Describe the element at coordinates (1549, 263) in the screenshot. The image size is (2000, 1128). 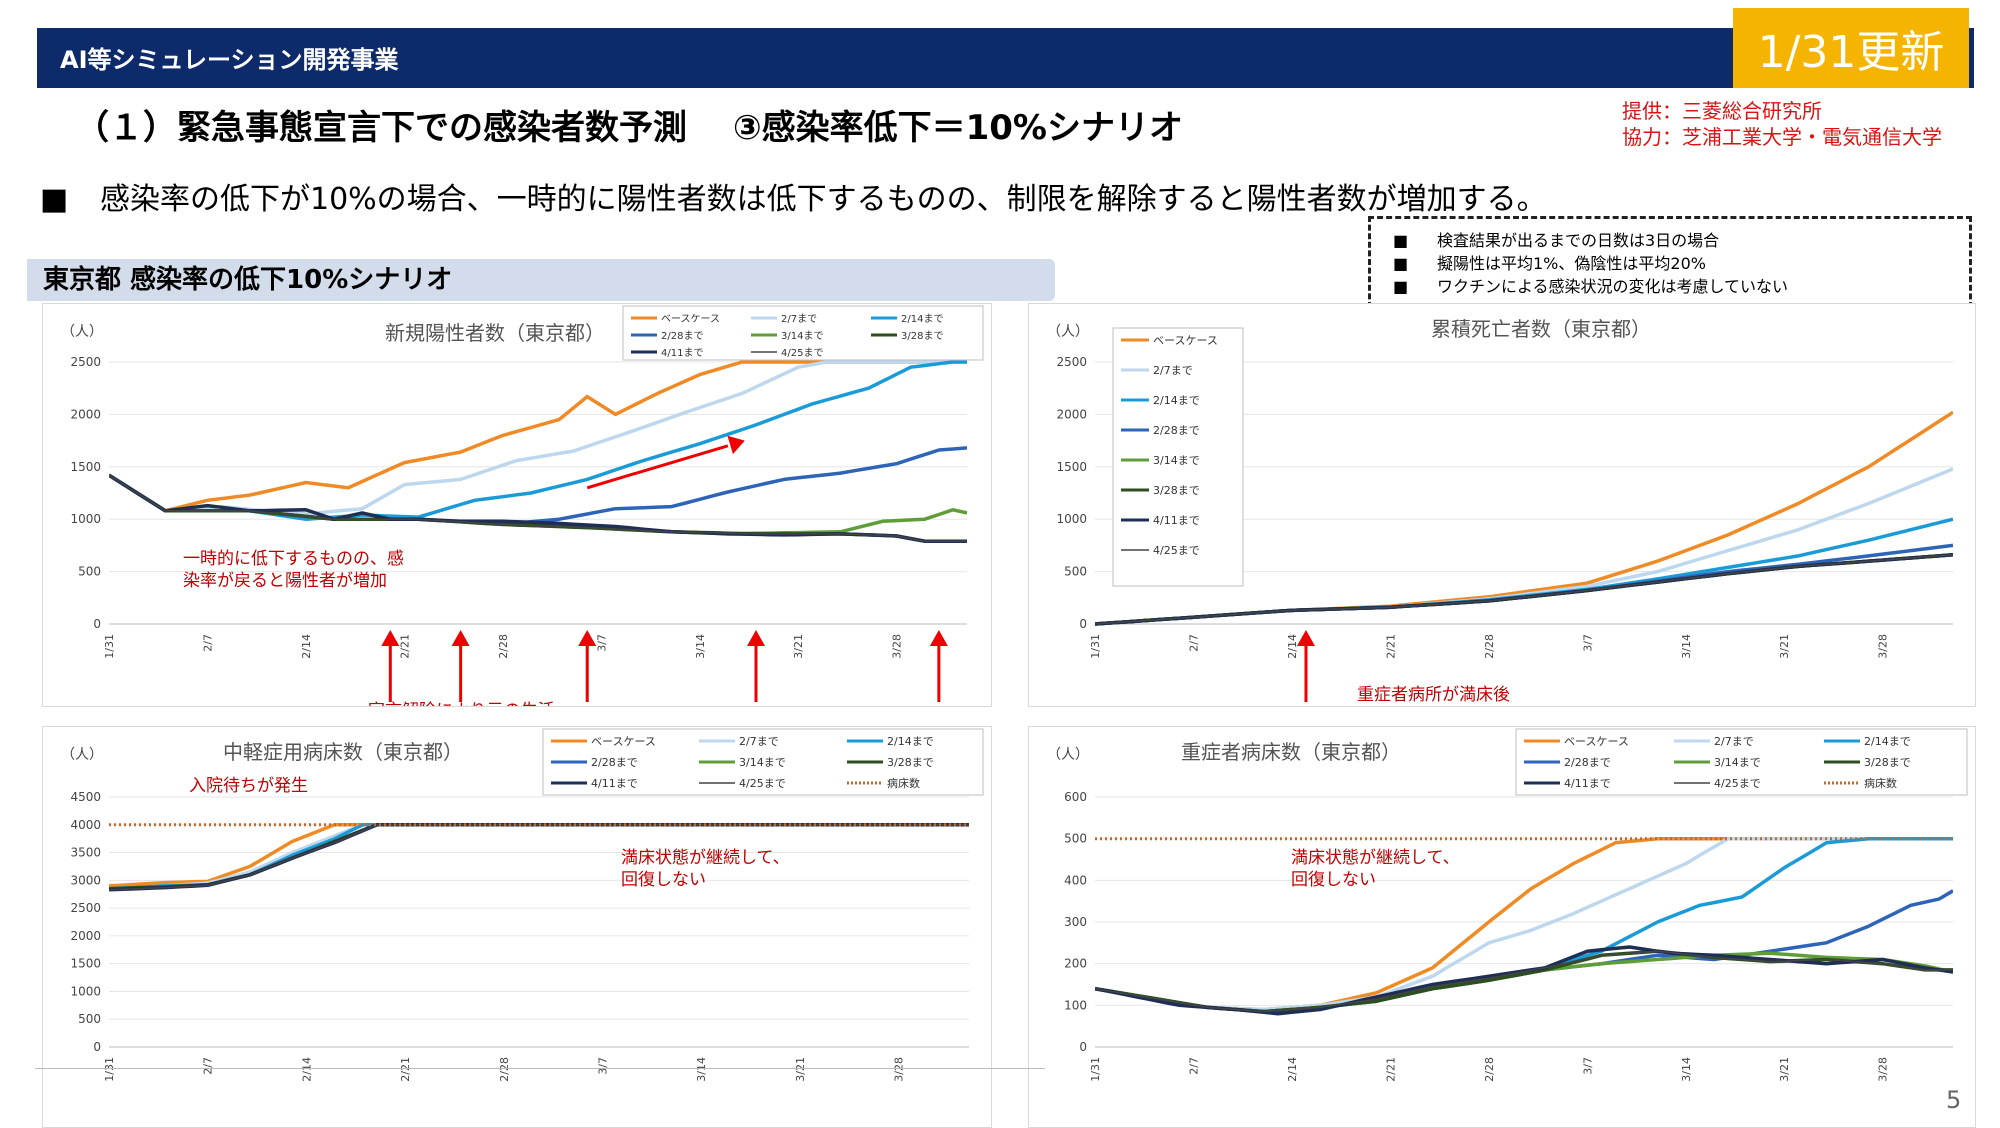
I see `note-item: ■ 擬陽性は平均1%、偽陰性は平均20%` at that location.